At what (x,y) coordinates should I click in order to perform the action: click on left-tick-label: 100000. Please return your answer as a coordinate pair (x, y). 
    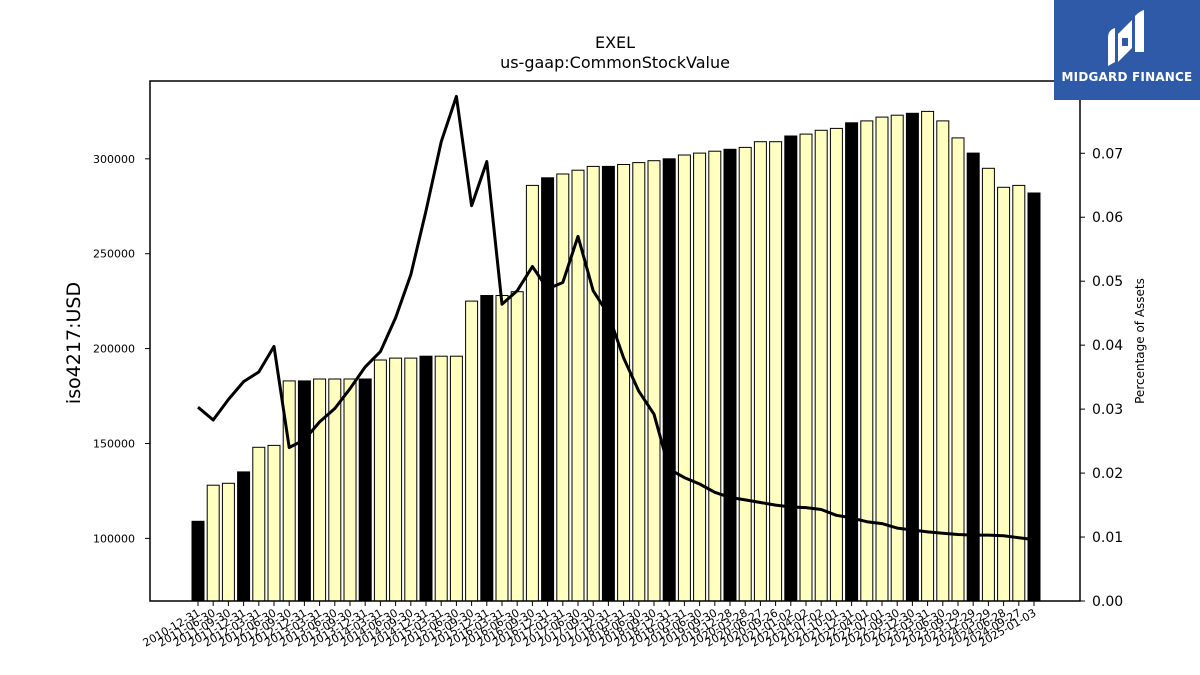
    Looking at the image, I should click on (114, 538).